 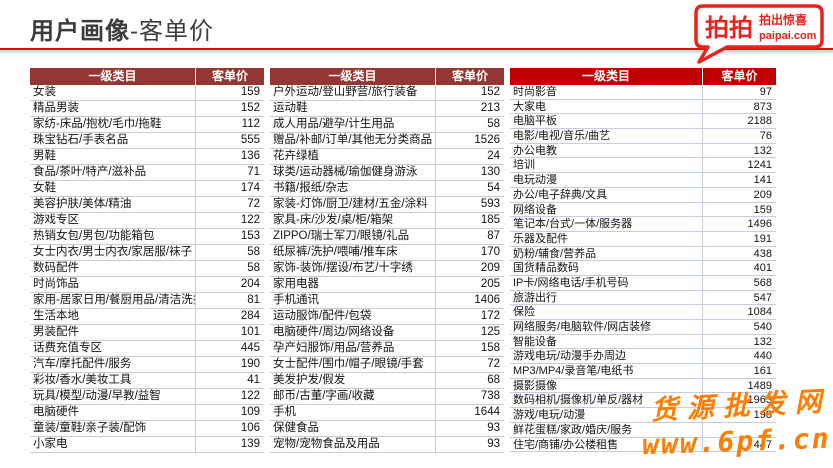 I want to click on table-row: 办公/电子辞典/文具 209, so click(x=643, y=195).